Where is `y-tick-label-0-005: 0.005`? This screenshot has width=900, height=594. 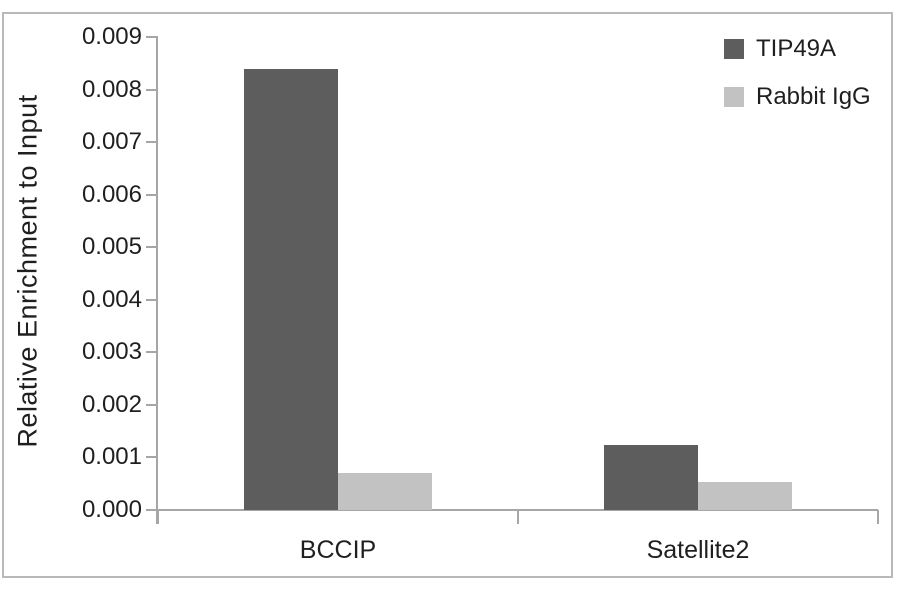 y-tick-label-0-005: 0.005 is located at coordinates (111, 247).